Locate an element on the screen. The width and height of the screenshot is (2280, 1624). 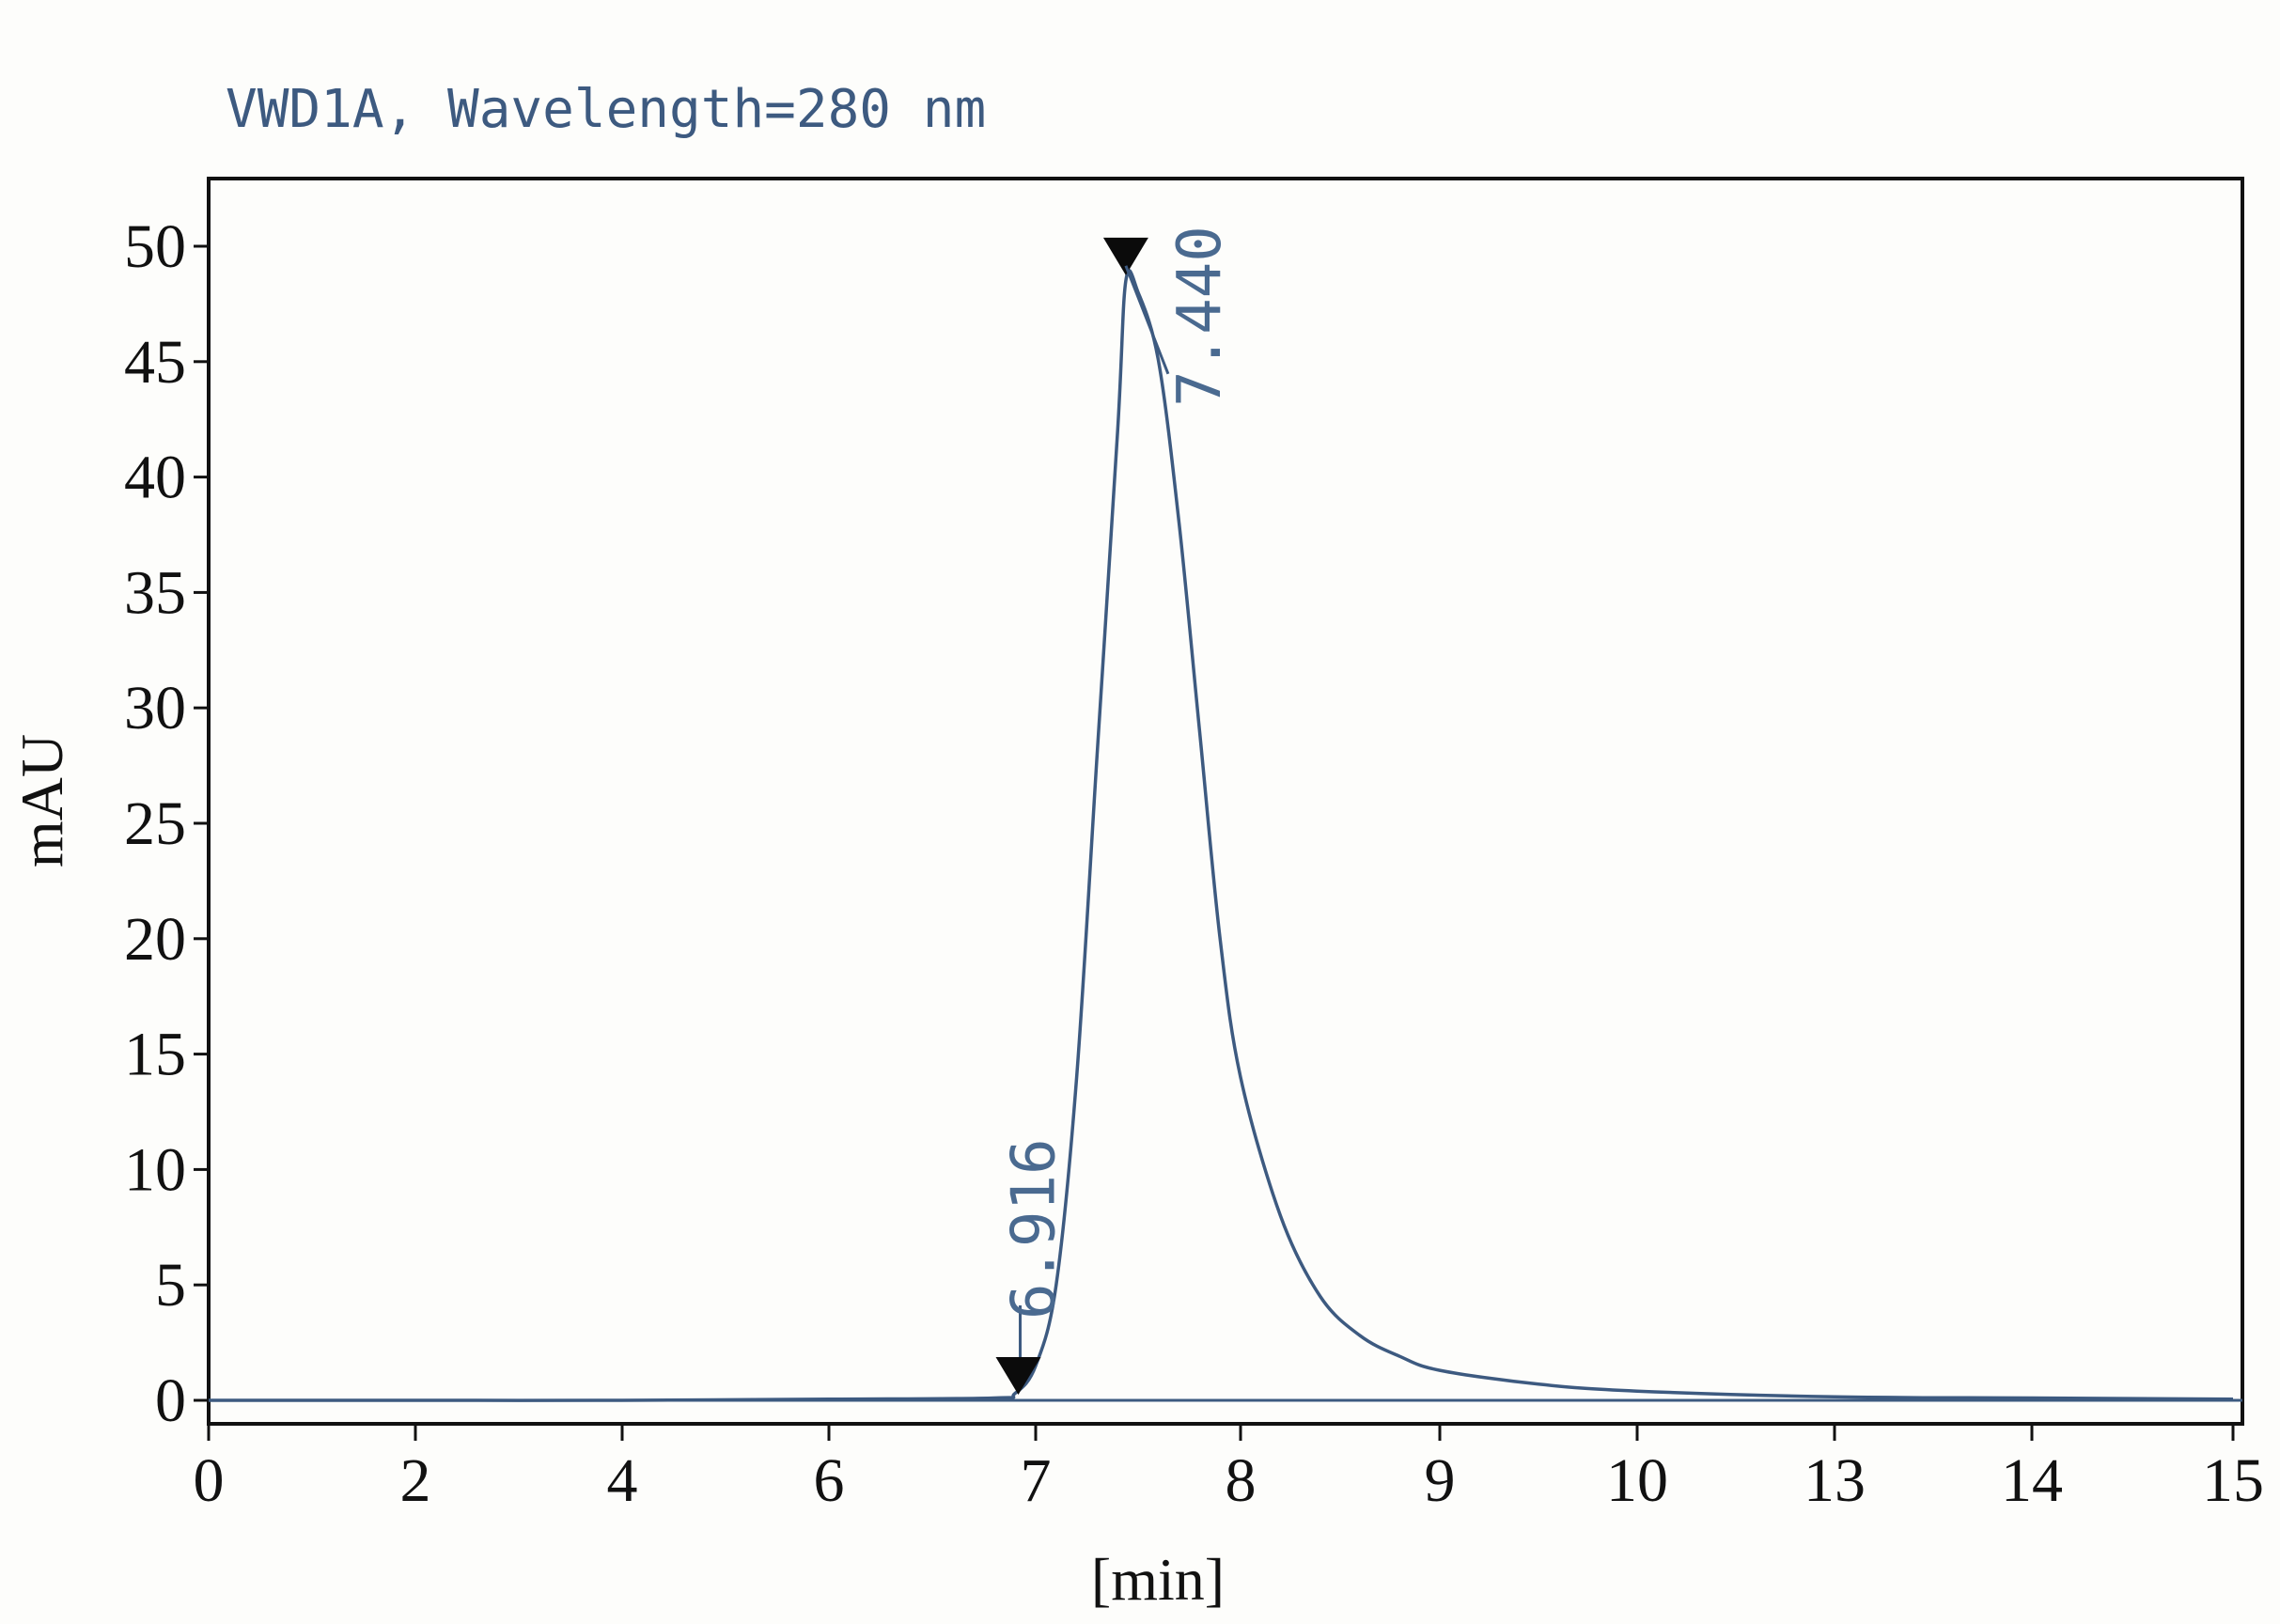
y-tick-label: 50 is located at coordinates (155, 246).